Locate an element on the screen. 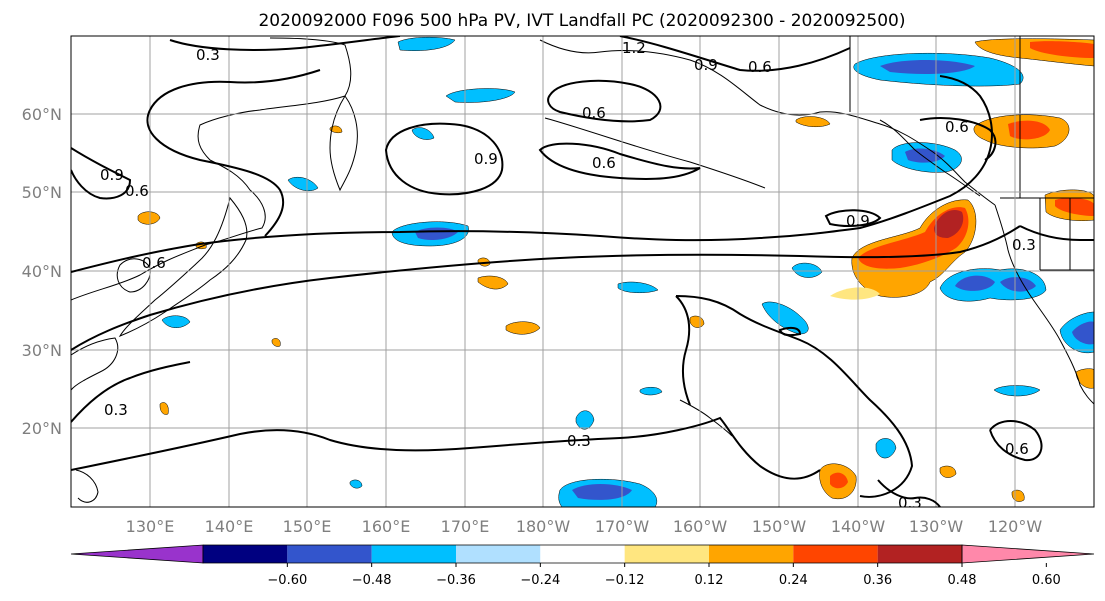 This screenshot has height=601, width=1105. lon-label: 140°E is located at coordinates (229, 526).